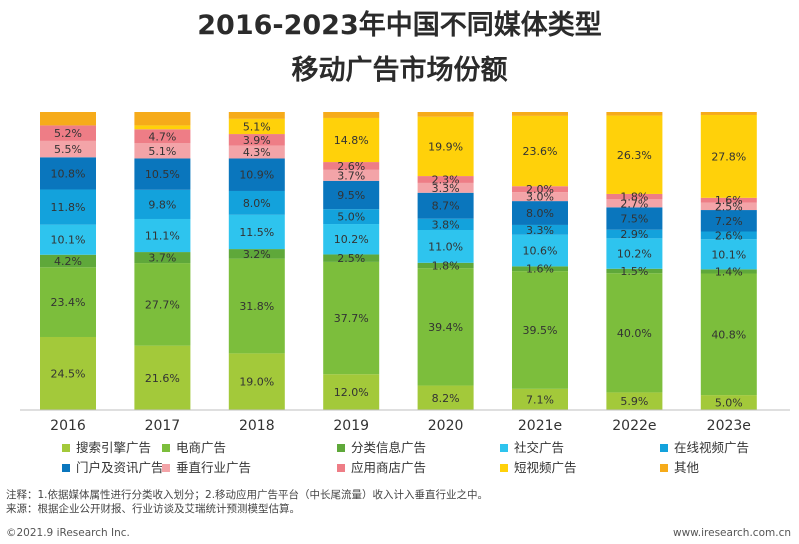 Image resolution: width=799 pixels, height=544 pixels. What do you see at coordinates (634, 219) in the screenshot?
I see `data-label-2022e-5: 7.5%` at bounding box center [634, 219].